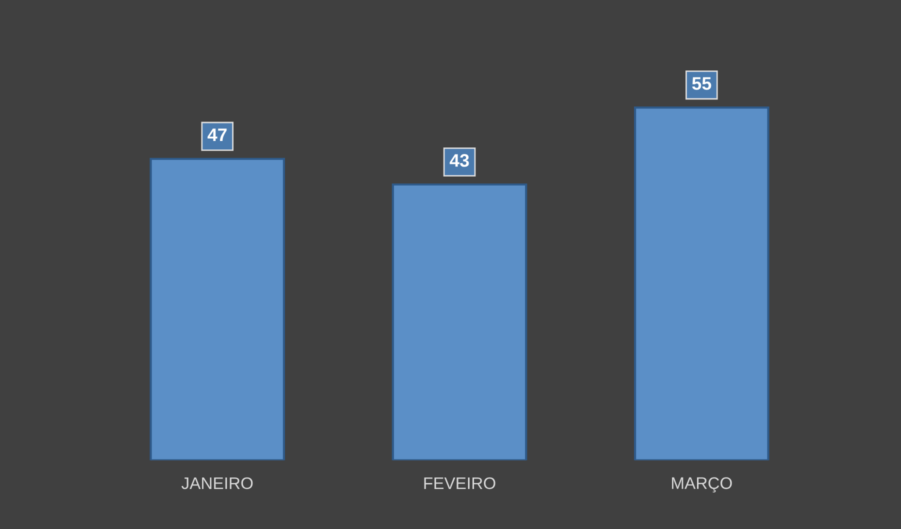  Describe the element at coordinates (217, 135) in the screenshot. I see `data-label: 47` at that location.